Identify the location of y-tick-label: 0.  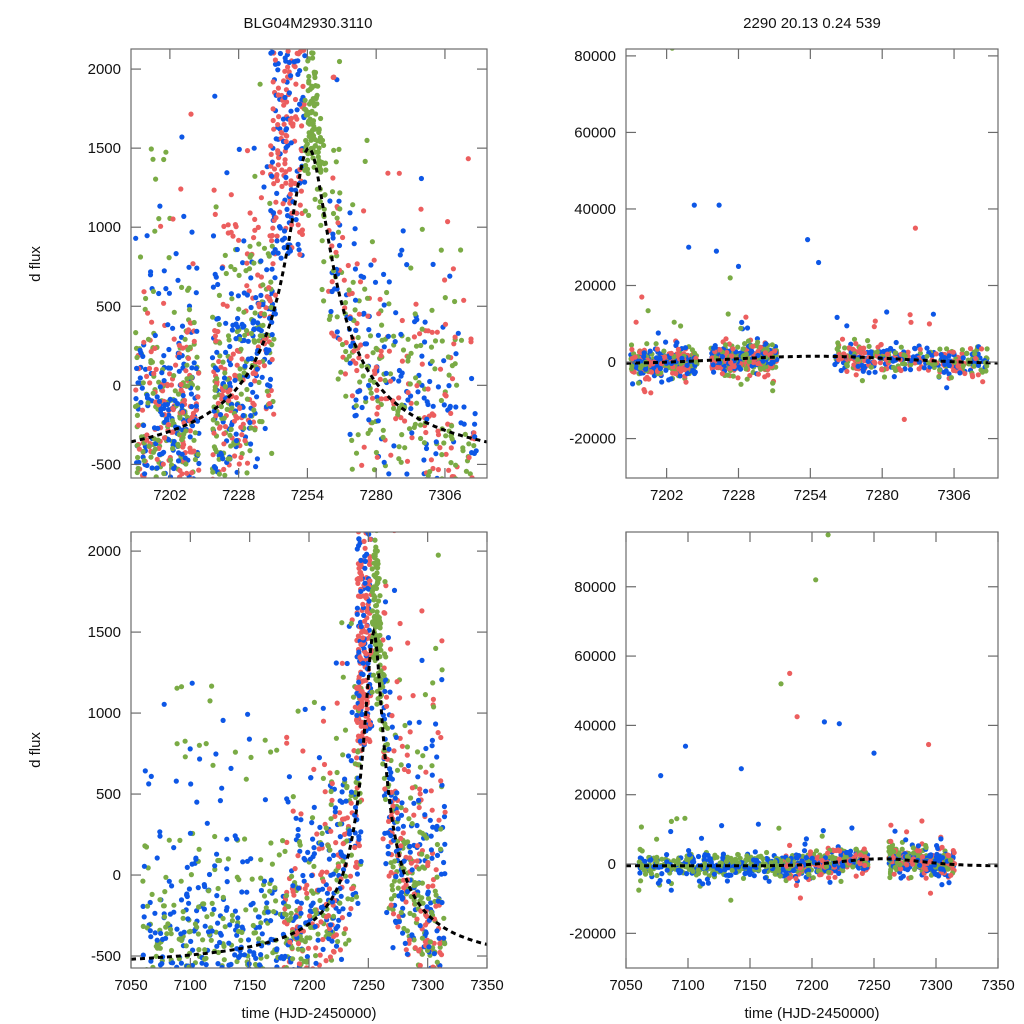
(117, 385).